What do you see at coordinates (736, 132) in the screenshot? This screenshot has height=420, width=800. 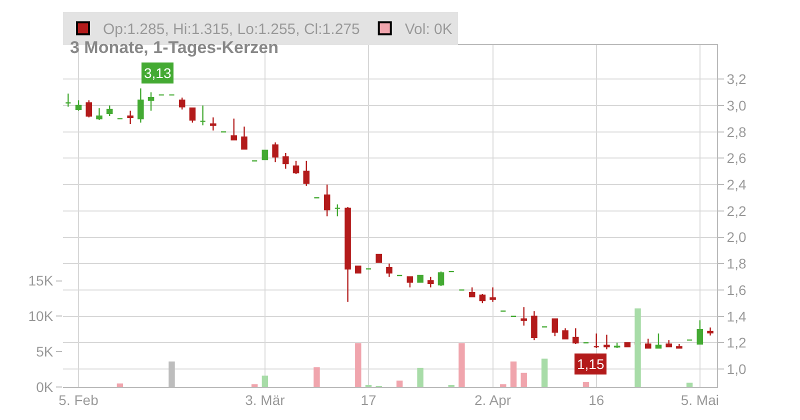 I see `y-tick-label: 2,8` at bounding box center [736, 132].